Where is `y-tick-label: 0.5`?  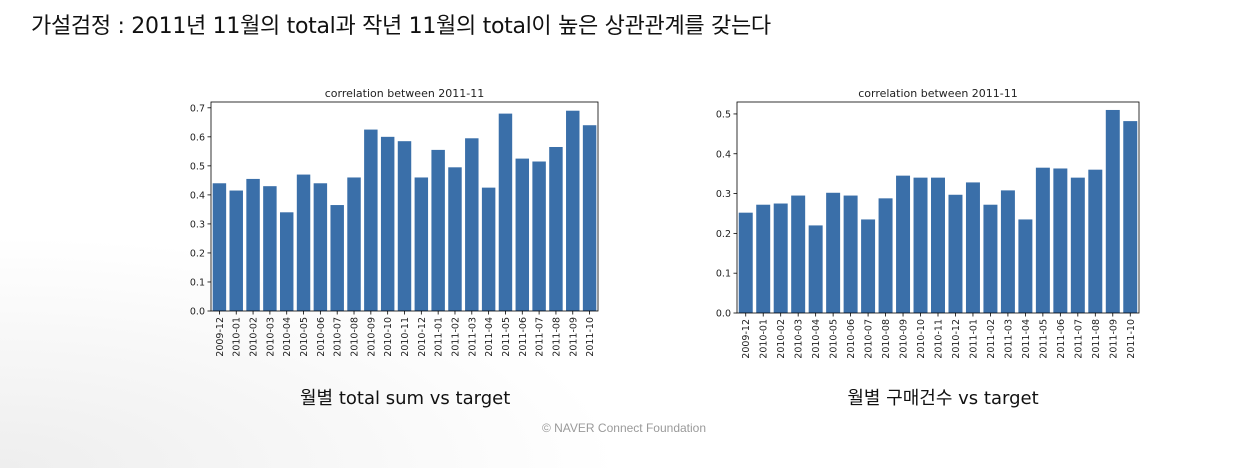 y-tick-label: 0.5 is located at coordinates (197, 166).